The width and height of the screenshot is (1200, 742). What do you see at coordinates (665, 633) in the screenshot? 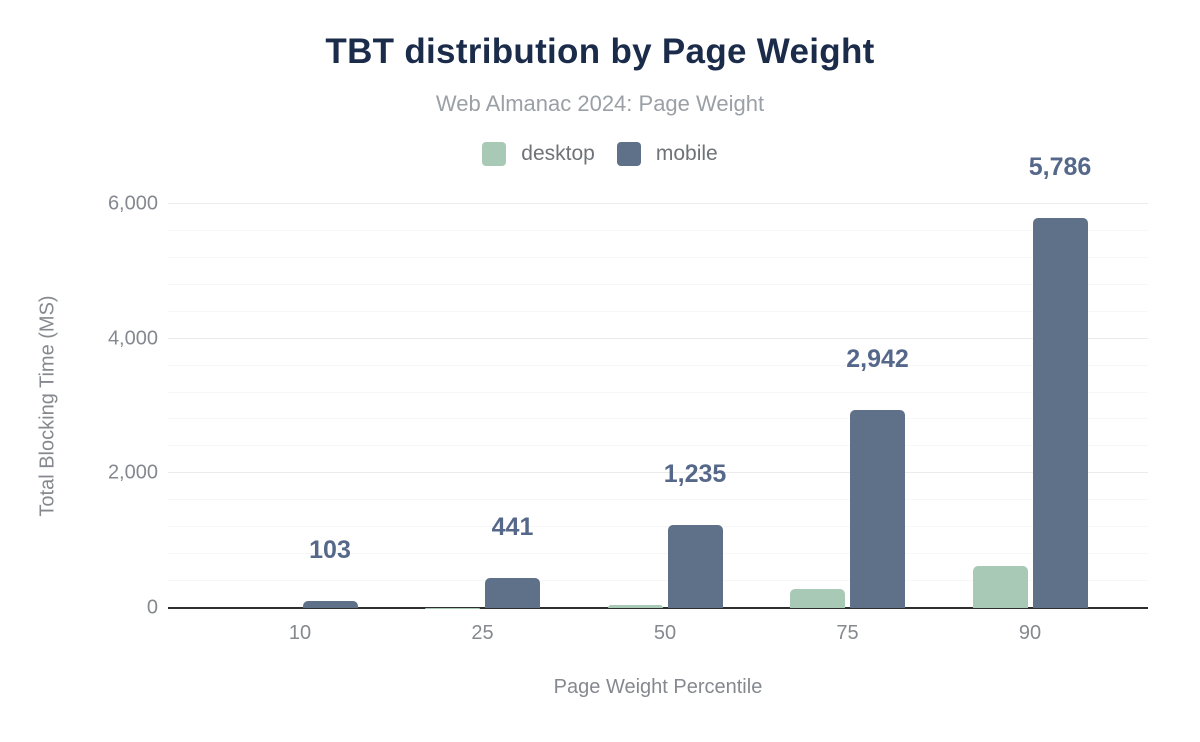
I see `x-tick-label: 50` at bounding box center [665, 633].